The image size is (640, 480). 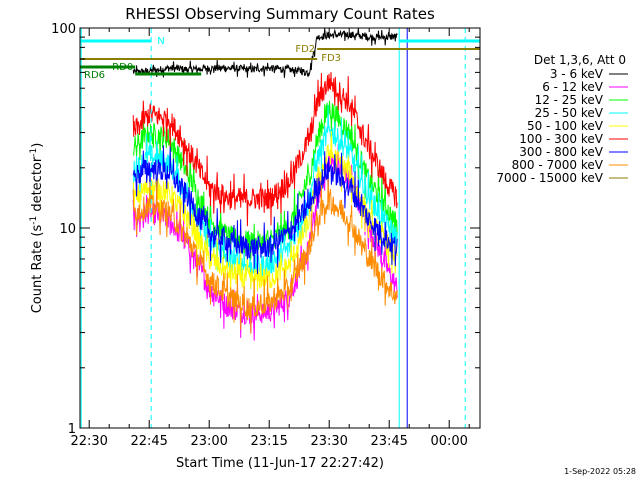 What do you see at coordinates (280, 14) in the screenshot?
I see `chart-title: RHESSI Observing Summary Count Rates` at bounding box center [280, 14].